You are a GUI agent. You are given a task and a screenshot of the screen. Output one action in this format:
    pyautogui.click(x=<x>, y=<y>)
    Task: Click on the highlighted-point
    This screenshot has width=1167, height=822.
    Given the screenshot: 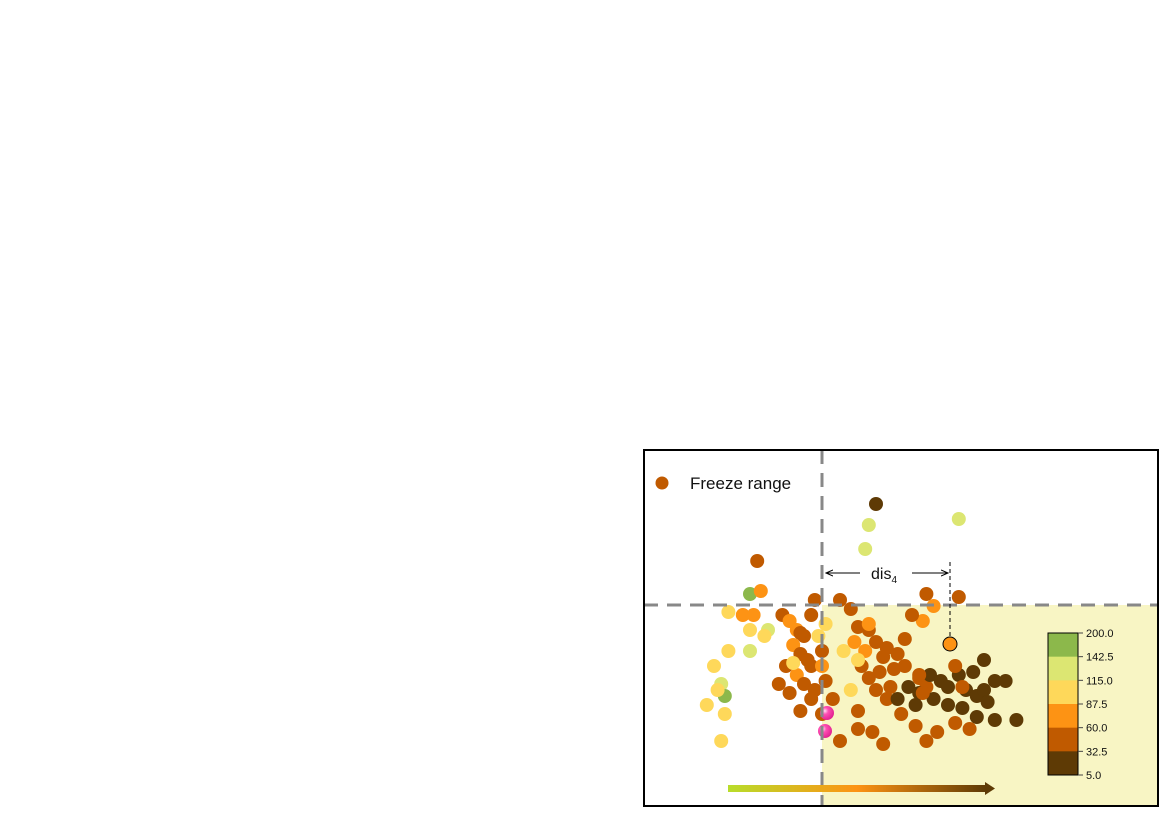 What is the action you would take?
    pyautogui.click(x=825, y=731)
    